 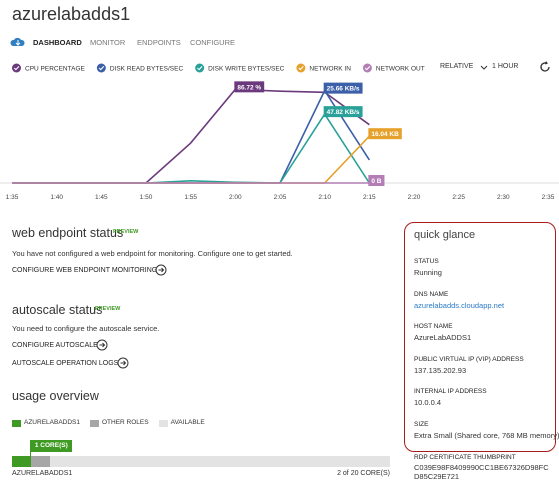 What do you see at coordinates (369, 197) in the screenshot?
I see `x-tick-label: 2:15` at bounding box center [369, 197].